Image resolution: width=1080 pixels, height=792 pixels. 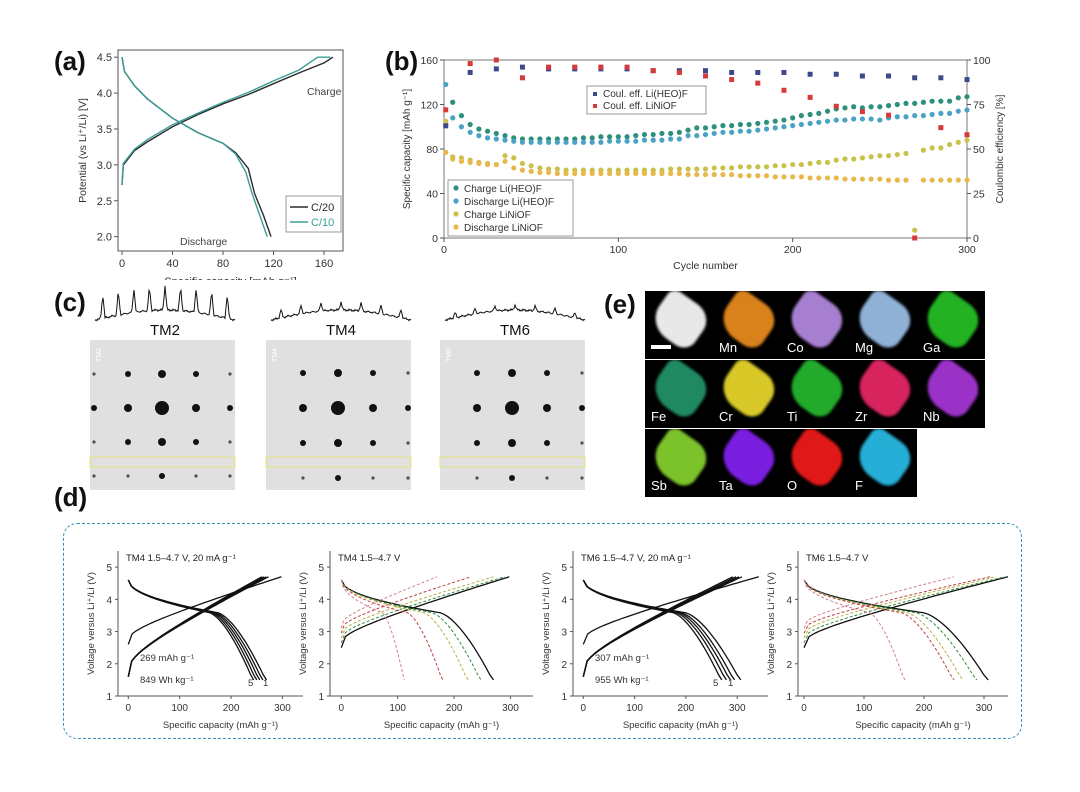 I want to click on x-tick-label-b: 100, so click(x=619, y=250).